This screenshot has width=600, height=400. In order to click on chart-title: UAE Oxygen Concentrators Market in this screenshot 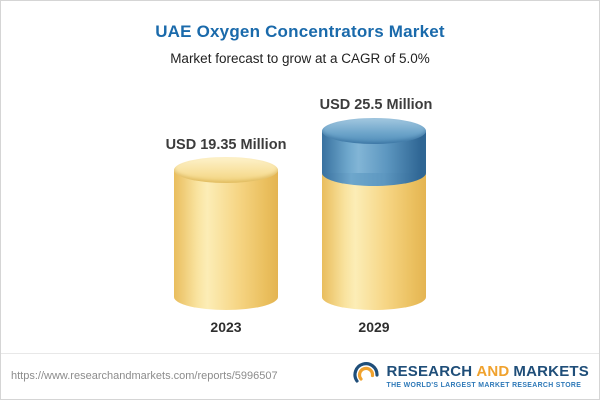, I will do `click(300, 31)`.